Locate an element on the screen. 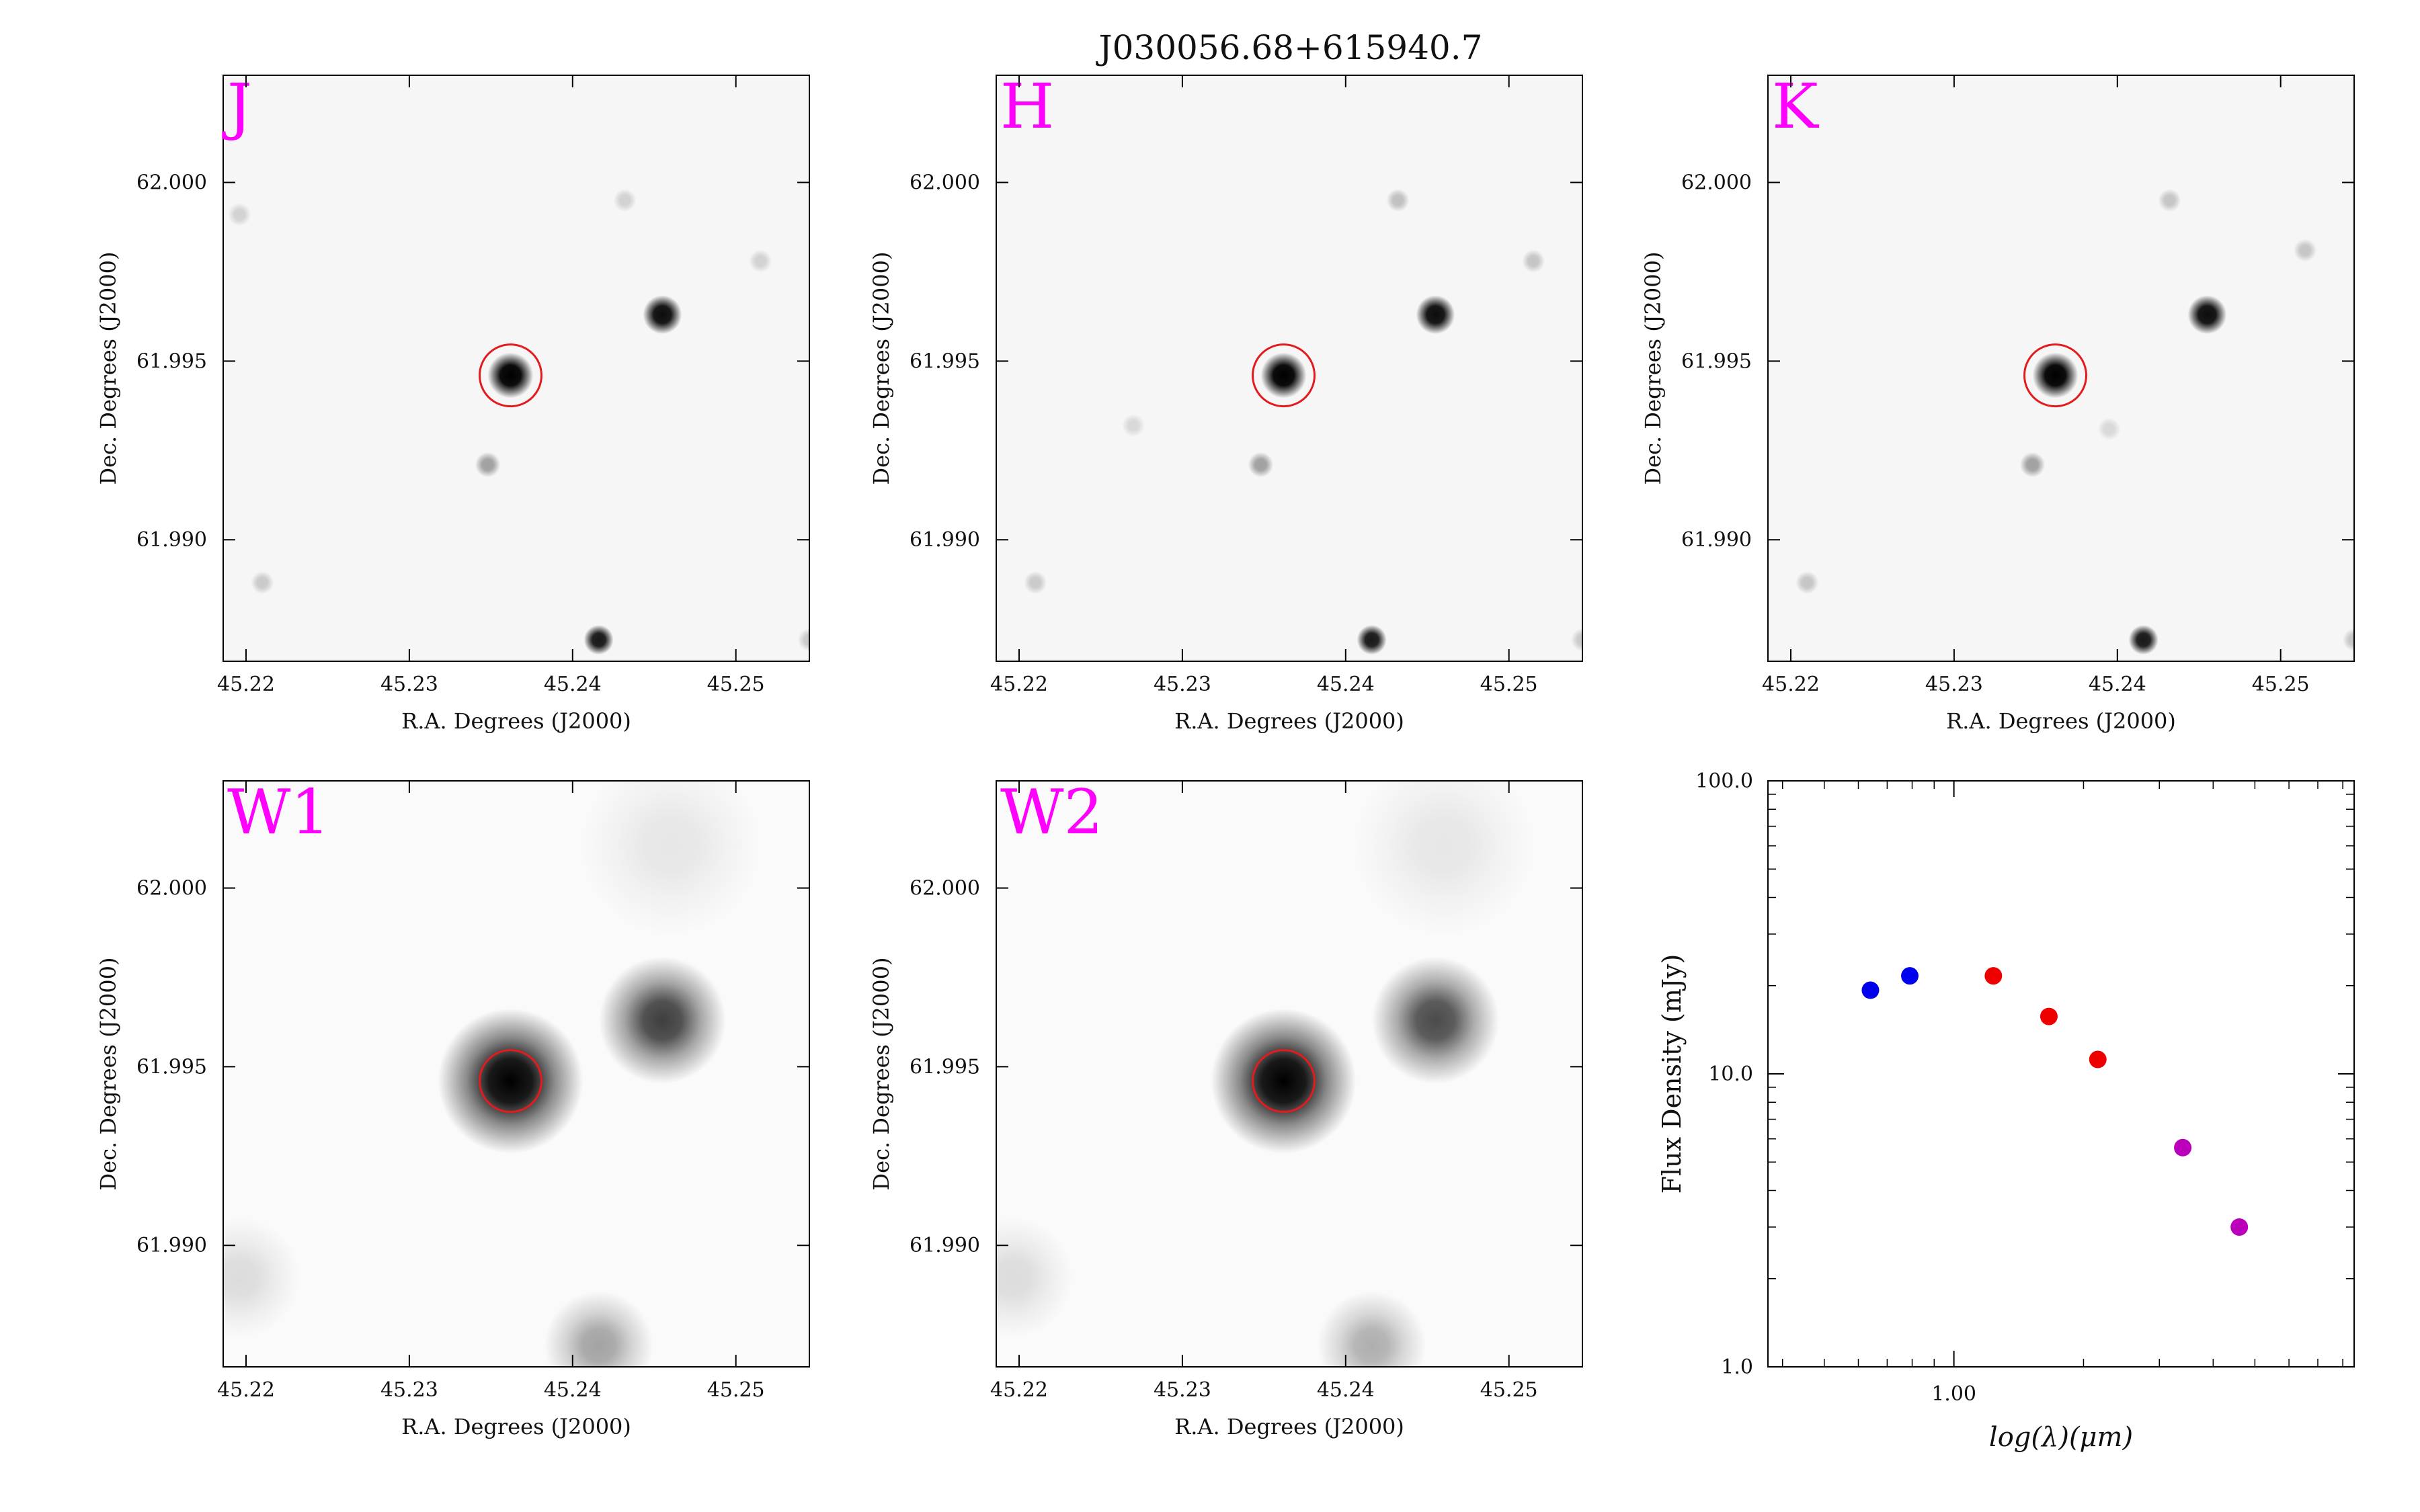 The image size is (2420, 1512). figure-title: J030056.68+615940.7 is located at coordinates (1289, 47).